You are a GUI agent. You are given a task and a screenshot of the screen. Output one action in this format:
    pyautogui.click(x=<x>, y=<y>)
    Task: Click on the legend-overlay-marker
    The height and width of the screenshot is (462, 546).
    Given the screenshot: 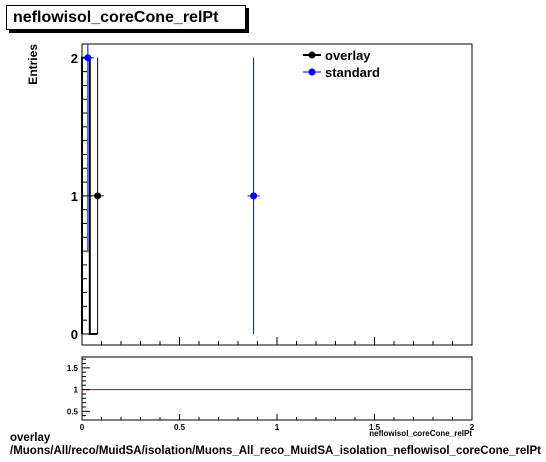 What is the action you would take?
    pyautogui.click(x=312, y=55)
    